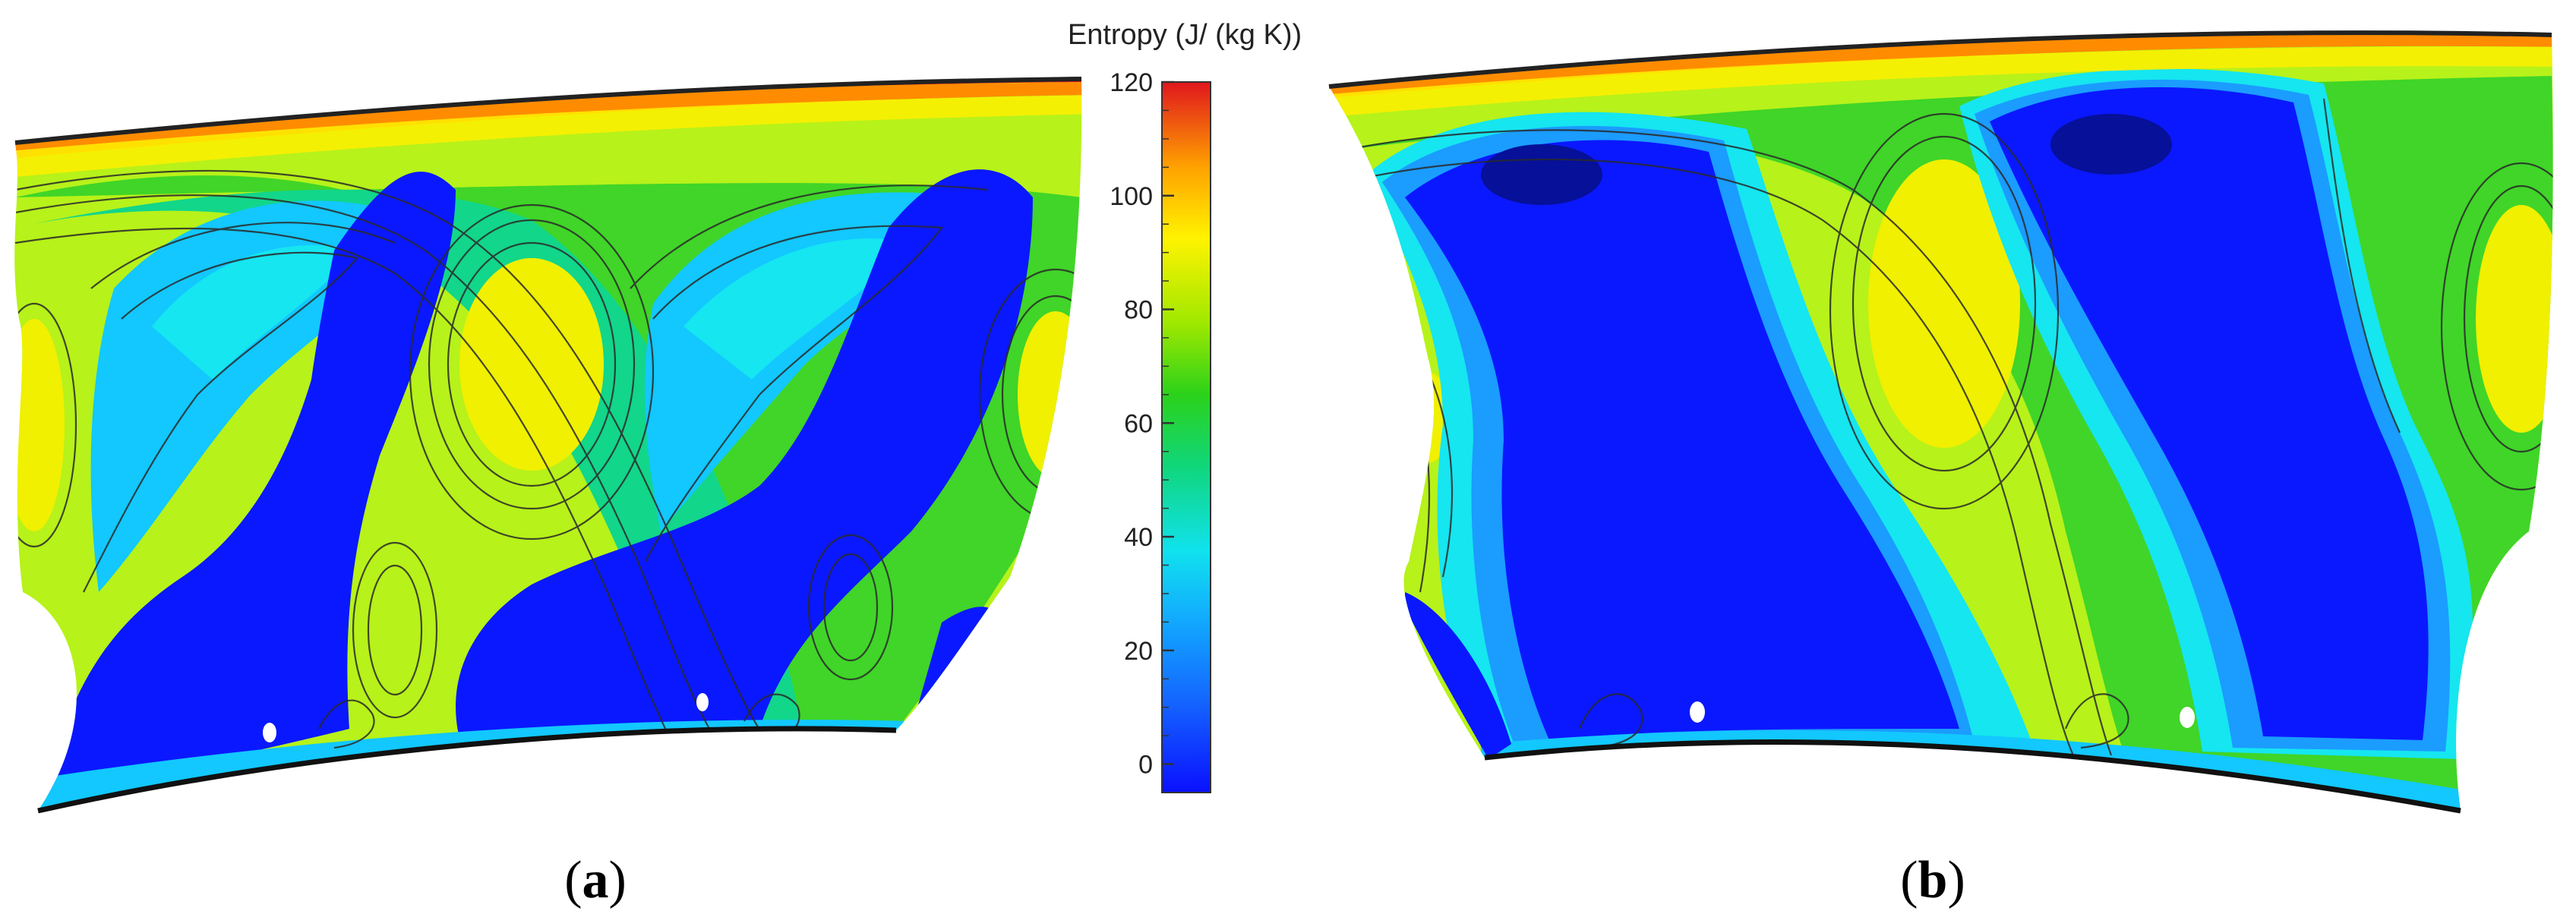 The width and height of the screenshot is (2576, 914). Describe the element at coordinates (595, 880) in the screenshot. I see `panel-a-label: (a)` at that location.